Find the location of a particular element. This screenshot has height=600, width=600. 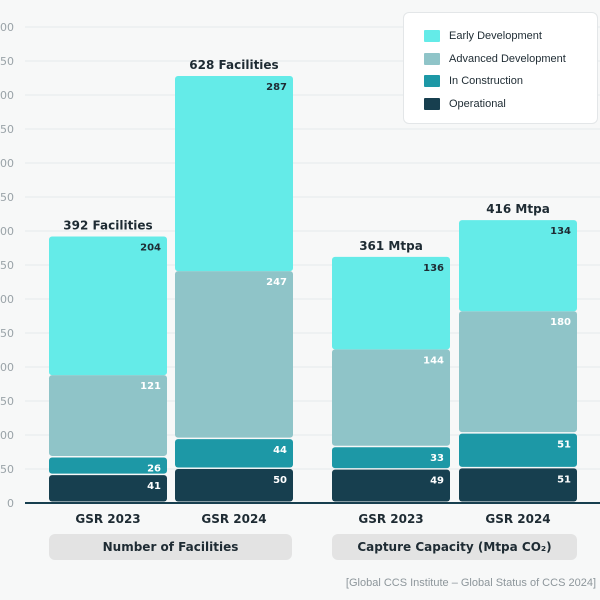

segment-value-label: 50 is located at coordinates (280, 480).